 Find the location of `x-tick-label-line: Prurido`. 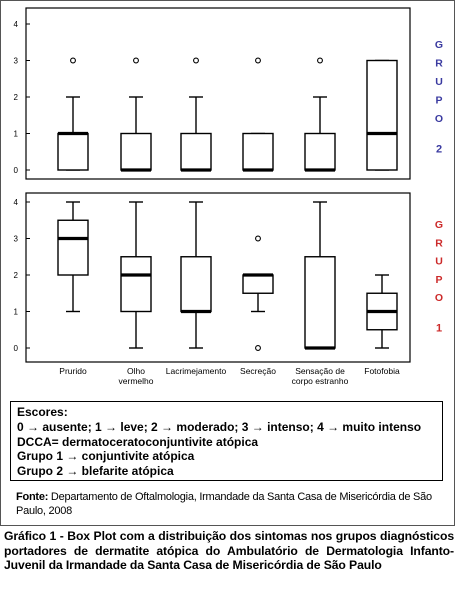

x-tick-label-line: Prurido is located at coordinates (73, 371).